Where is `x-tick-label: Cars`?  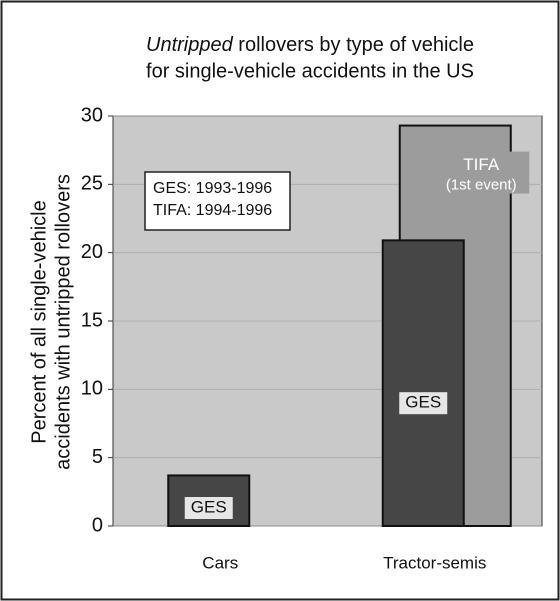 x-tick-label: Cars is located at coordinates (220, 562).